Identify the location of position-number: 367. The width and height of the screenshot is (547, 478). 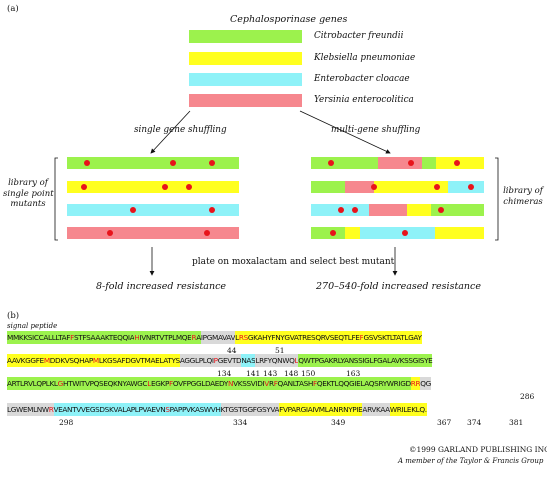
(444, 422).